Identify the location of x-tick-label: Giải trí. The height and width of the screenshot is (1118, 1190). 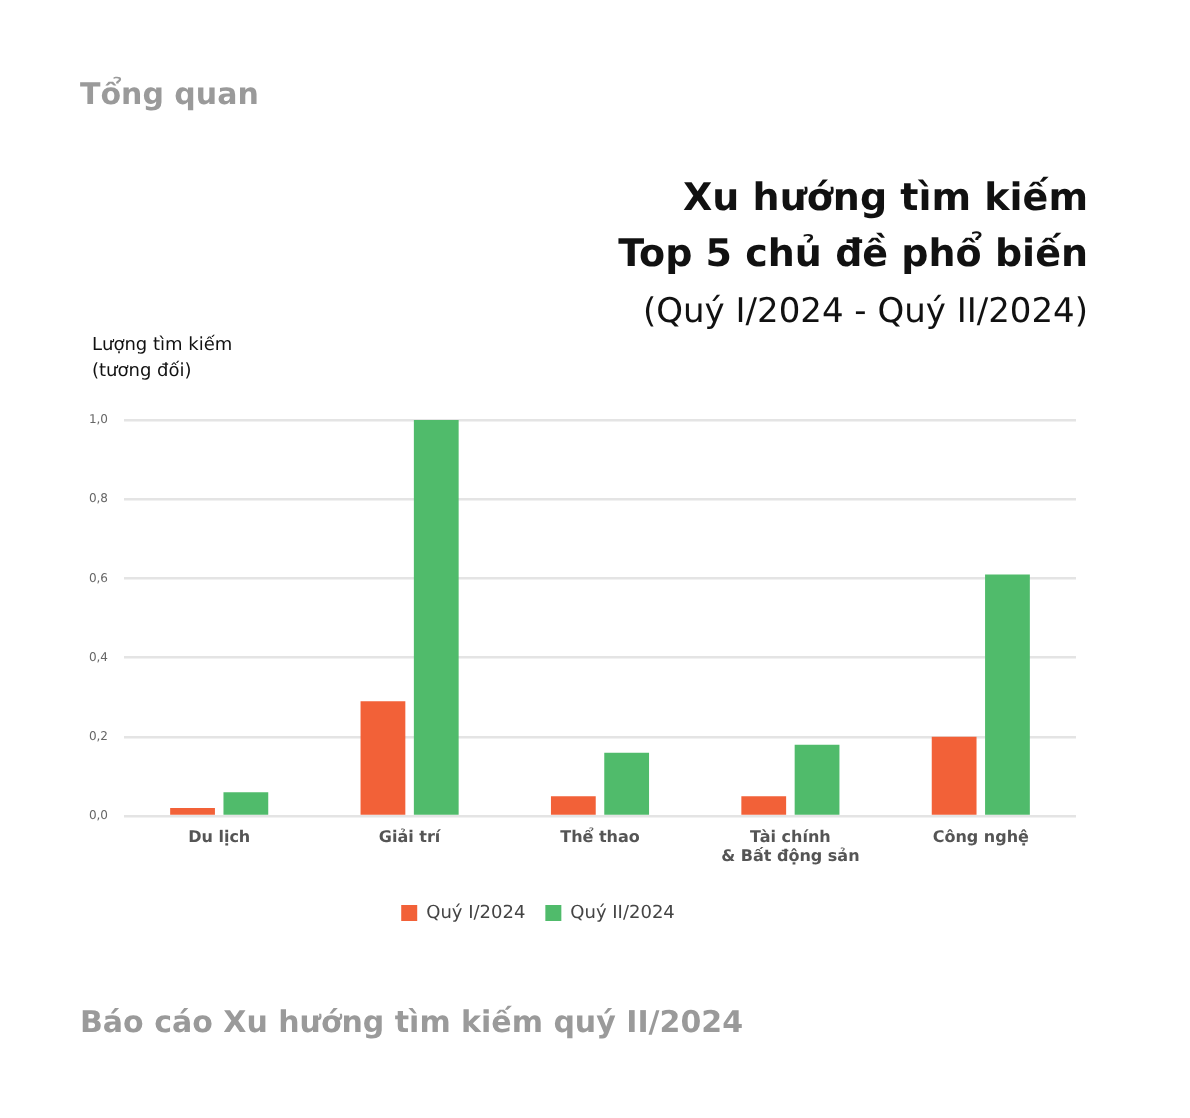
(410, 836).